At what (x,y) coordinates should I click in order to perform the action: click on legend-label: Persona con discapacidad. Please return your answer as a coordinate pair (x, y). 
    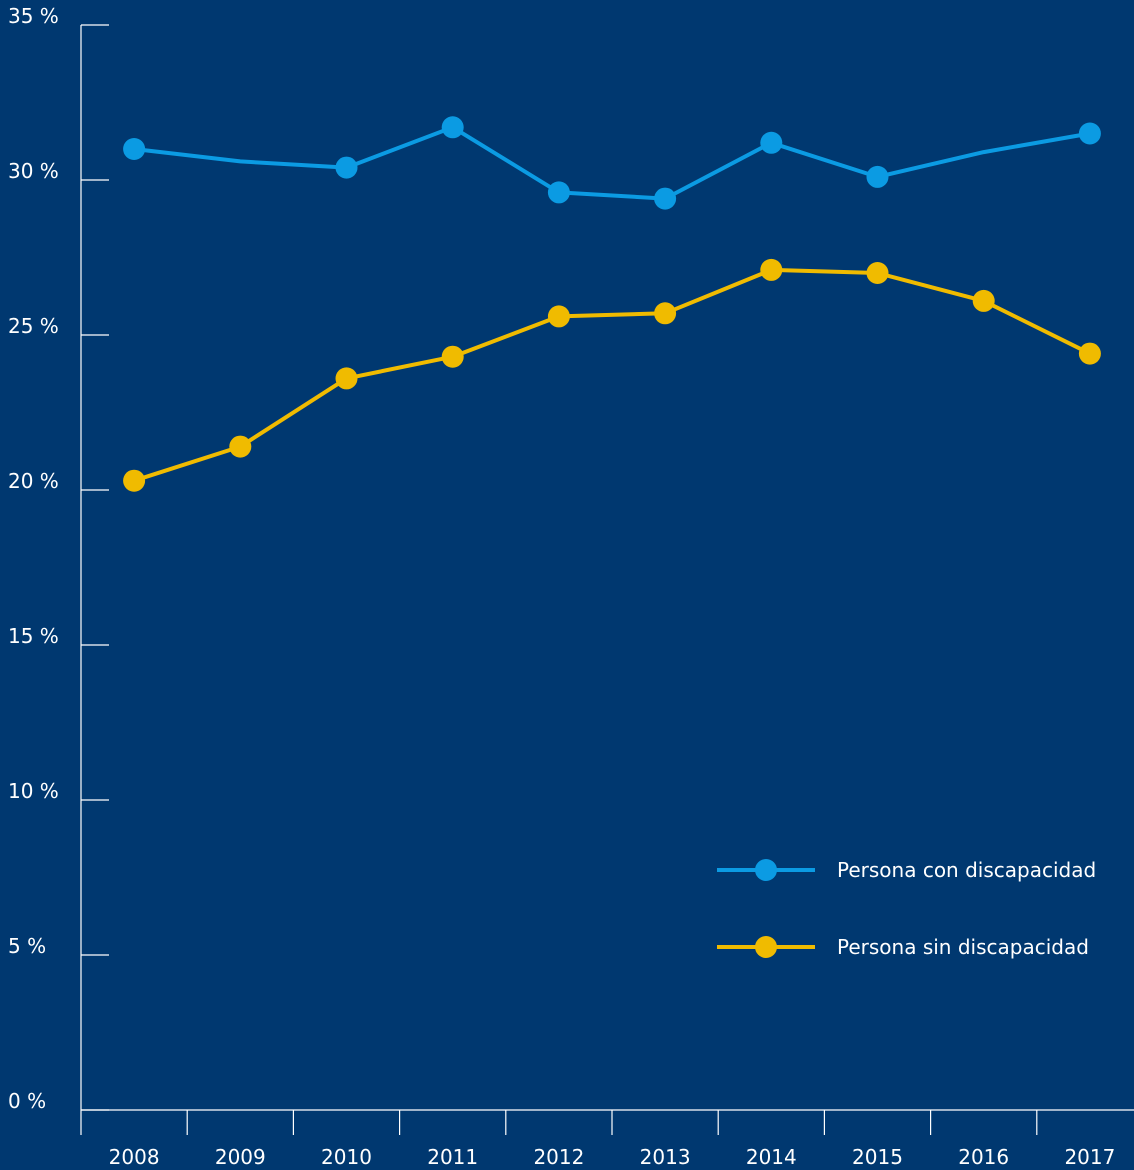
    Looking at the image, I should click on (966, 870).